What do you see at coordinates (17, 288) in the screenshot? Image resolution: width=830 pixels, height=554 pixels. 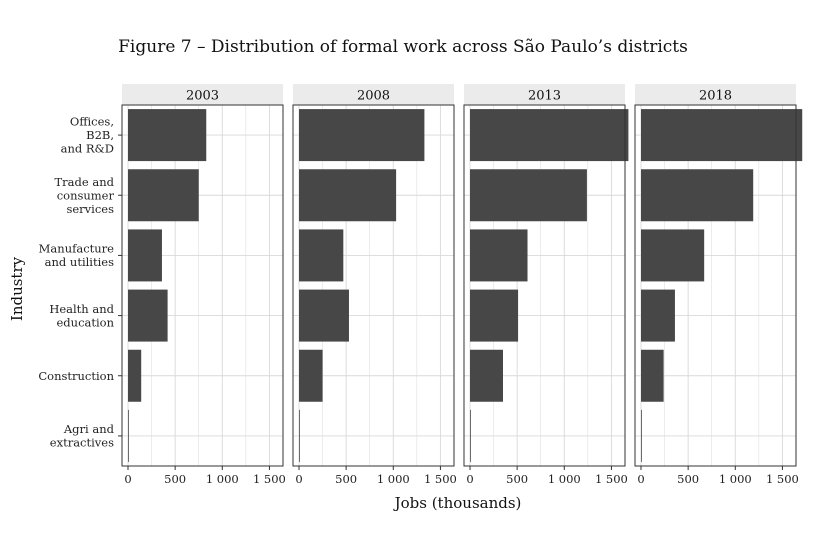 I see `y-axis-title: Industry` at bounding box center [17, 288].